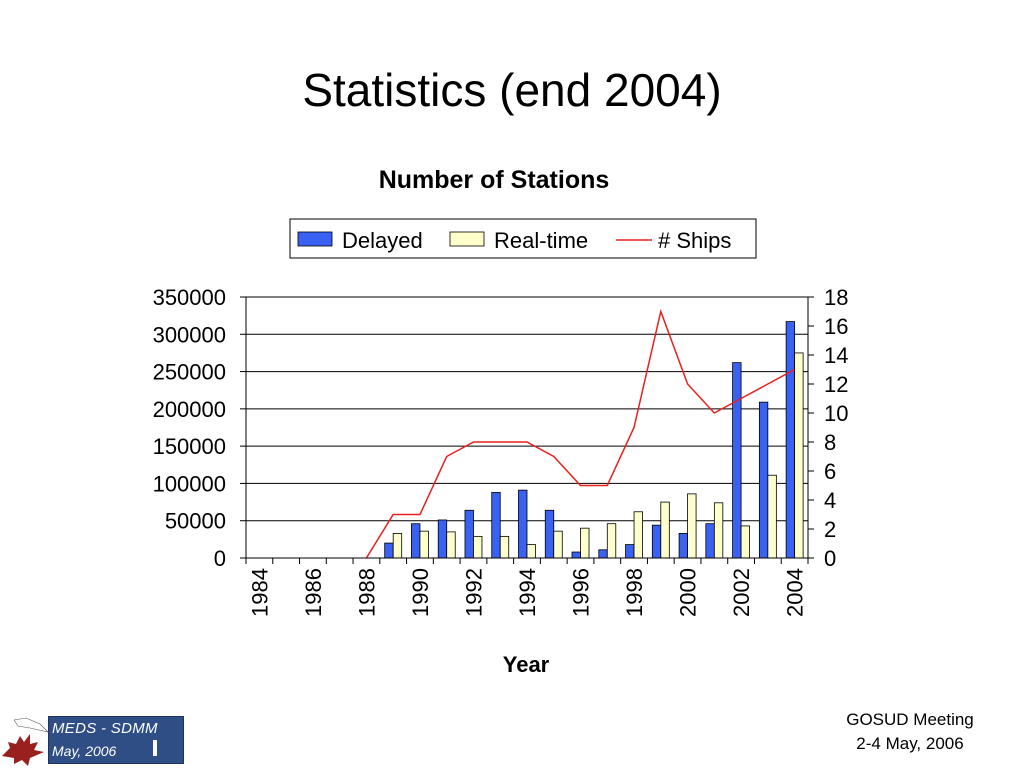 The image size is (1024, 768). What do you see at coordinates (836, 413) in the screenshot?
I see `y2-tick-label: 10` at bounding box center [836, 413].